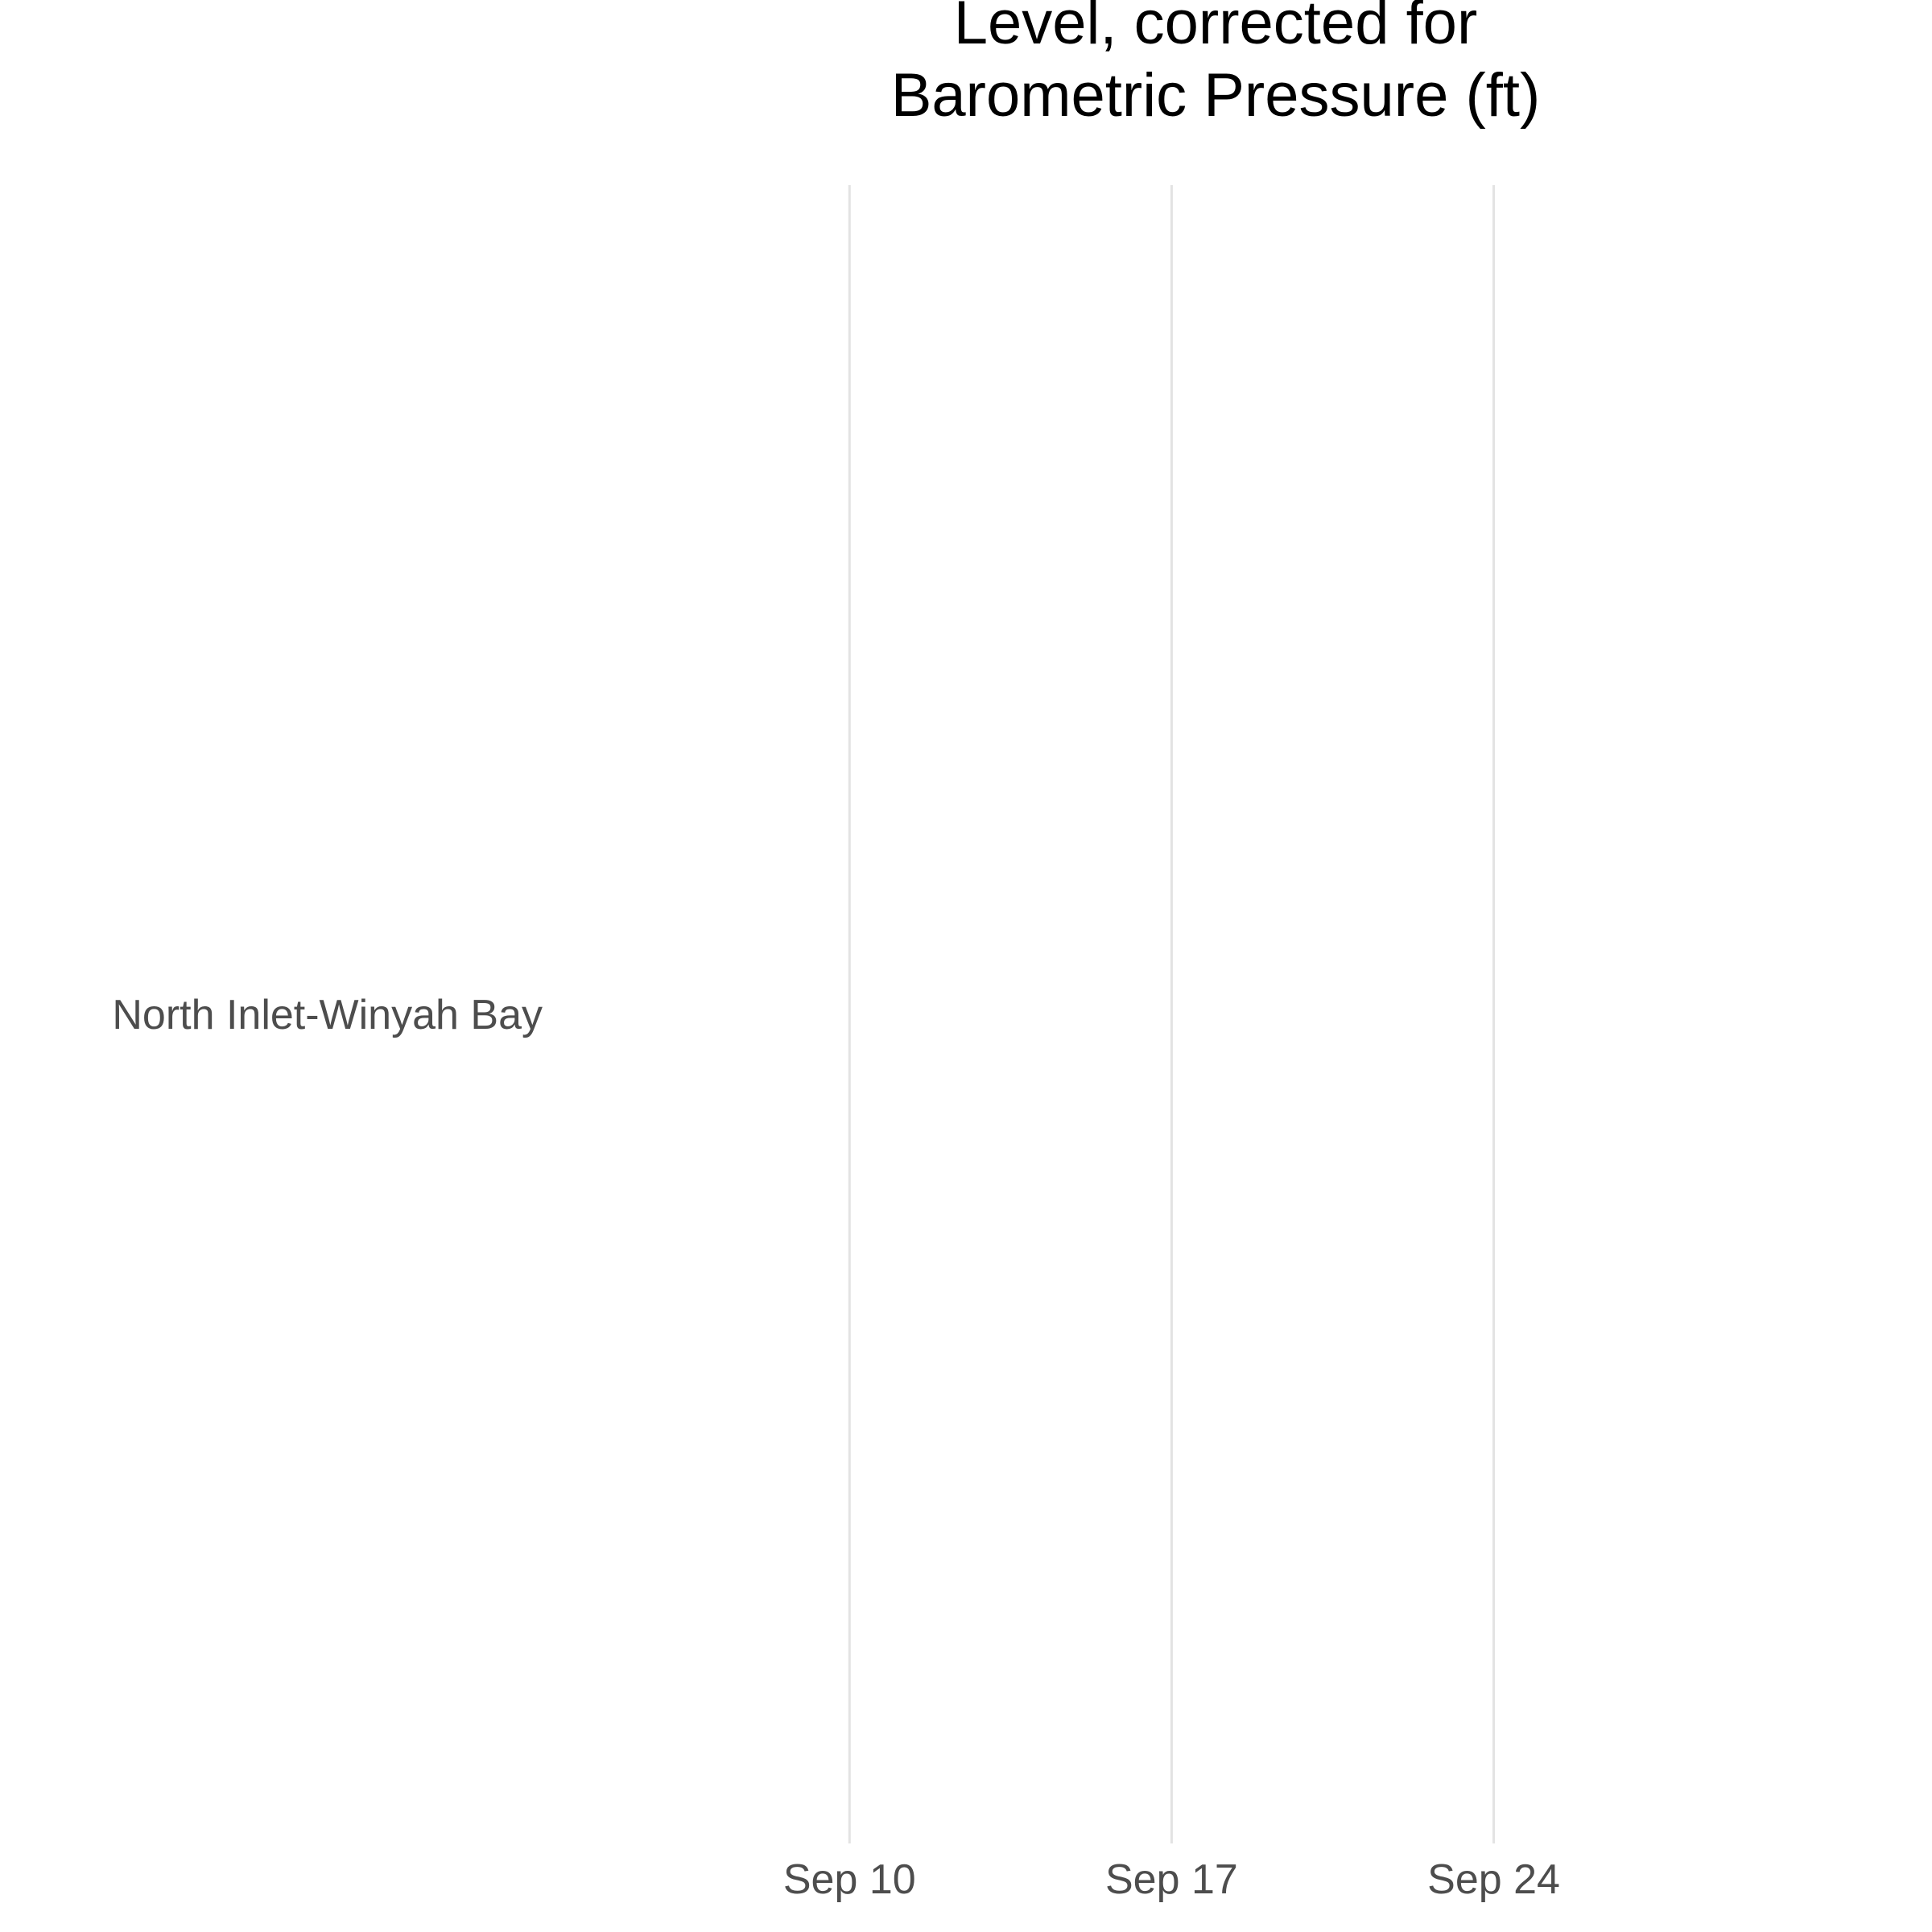  What do you see at coordinates (1215, 95) in the screenshot?
I see `chart-title-line-2: Barometric Pressure (ft)` at bounding box center [1215, 95].